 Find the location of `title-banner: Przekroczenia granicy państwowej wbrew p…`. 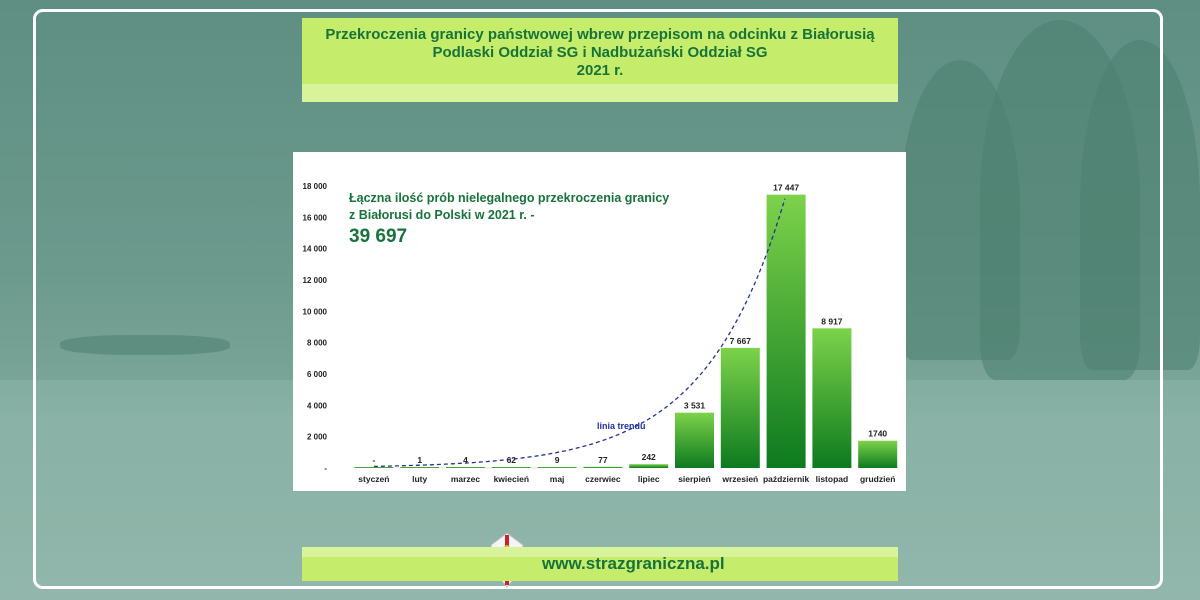

title-banner: Przekroczenia granicy państwowej wbrew p… is located at coordinates (600, 60).